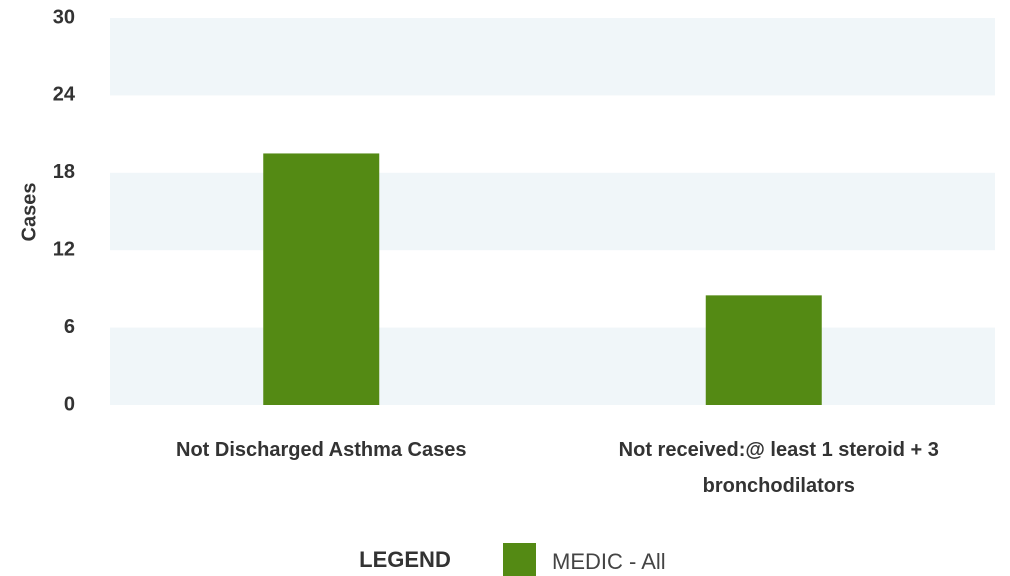  What do you see at coordinates (64, 172) in the screenshot?
I see `y-tick-label: 18` at bounding box center [64, 172].